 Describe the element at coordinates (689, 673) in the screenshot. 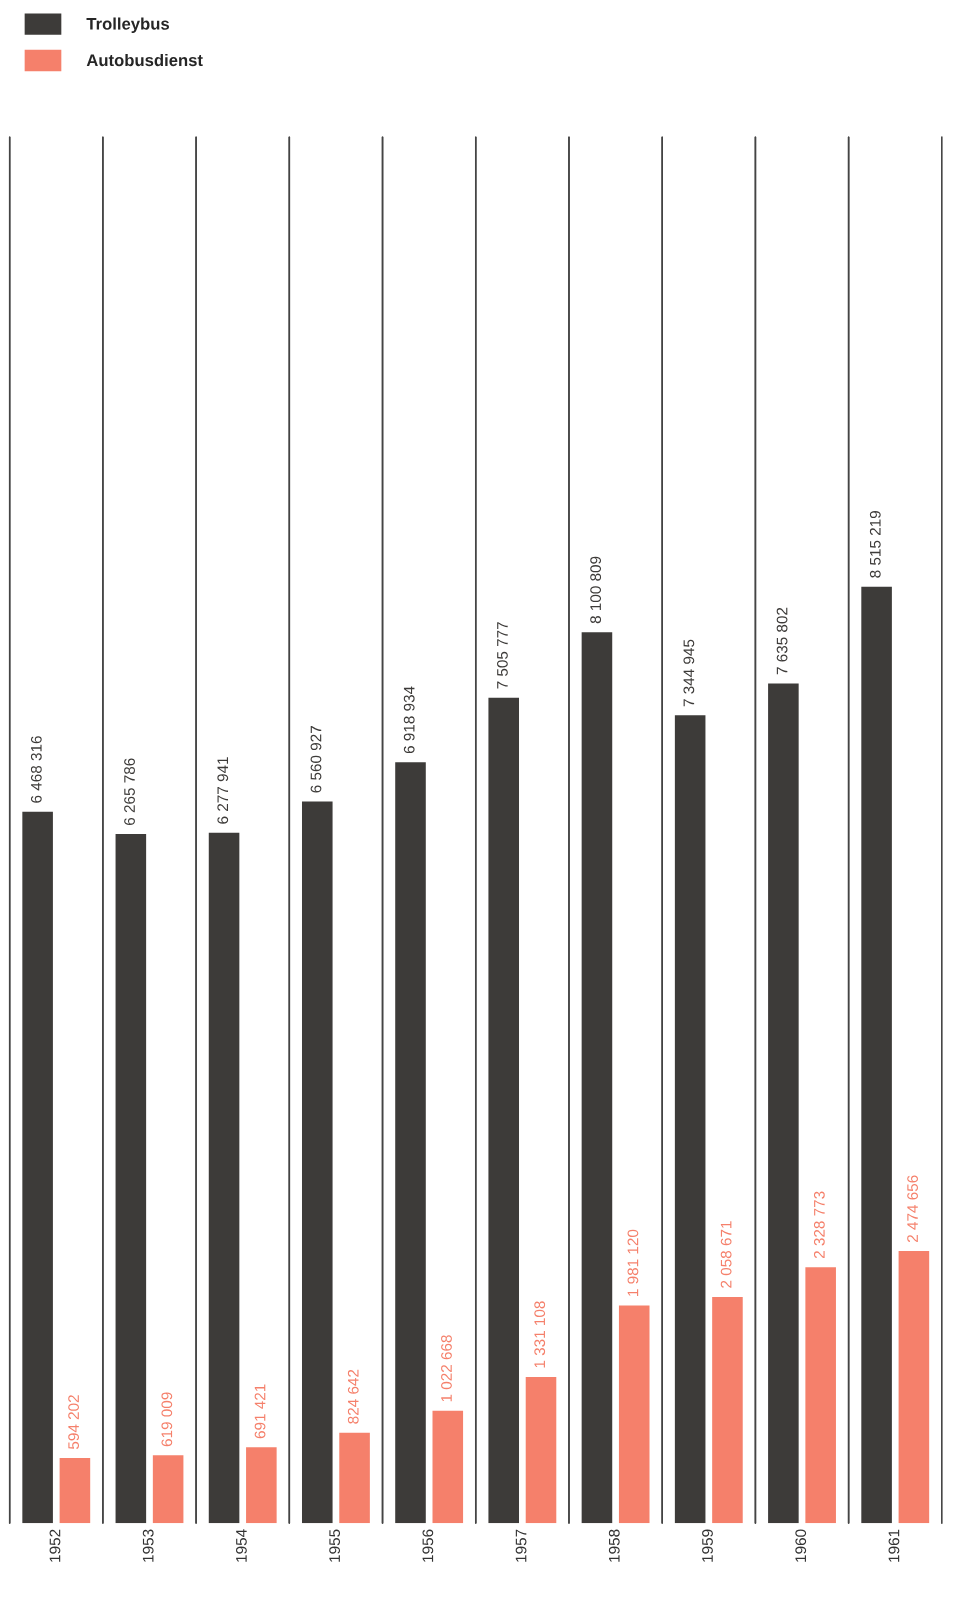

I see `data-label: 7 344 945` at that location.